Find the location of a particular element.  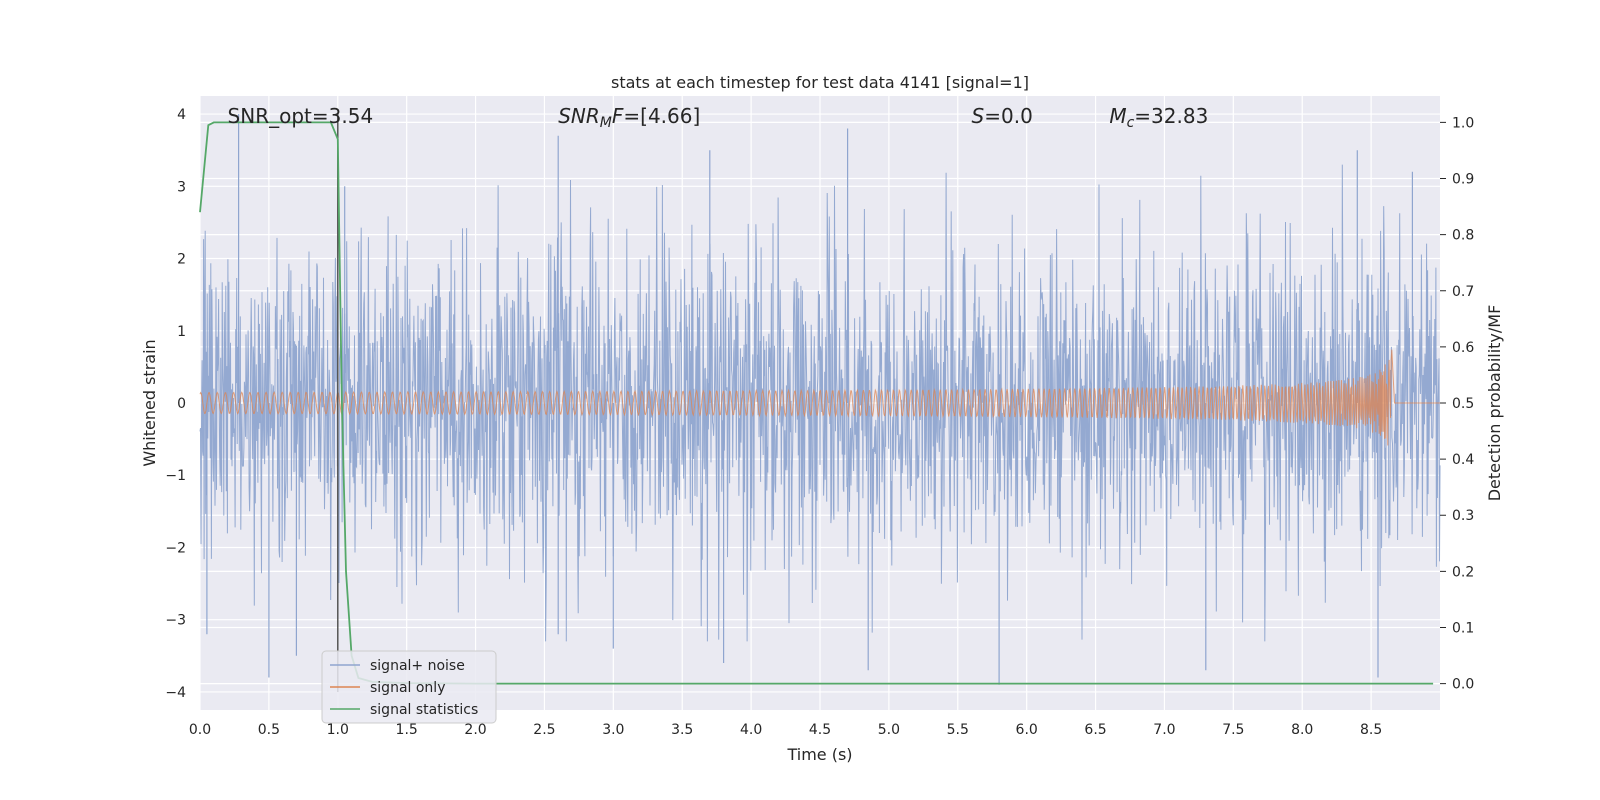

y2-tick-labels: 0.0 0.1 0.2 0.3 0.4 0.5 0.6 0.7 0.8 0.9 1.0 is located at coordinates (1457, 404).